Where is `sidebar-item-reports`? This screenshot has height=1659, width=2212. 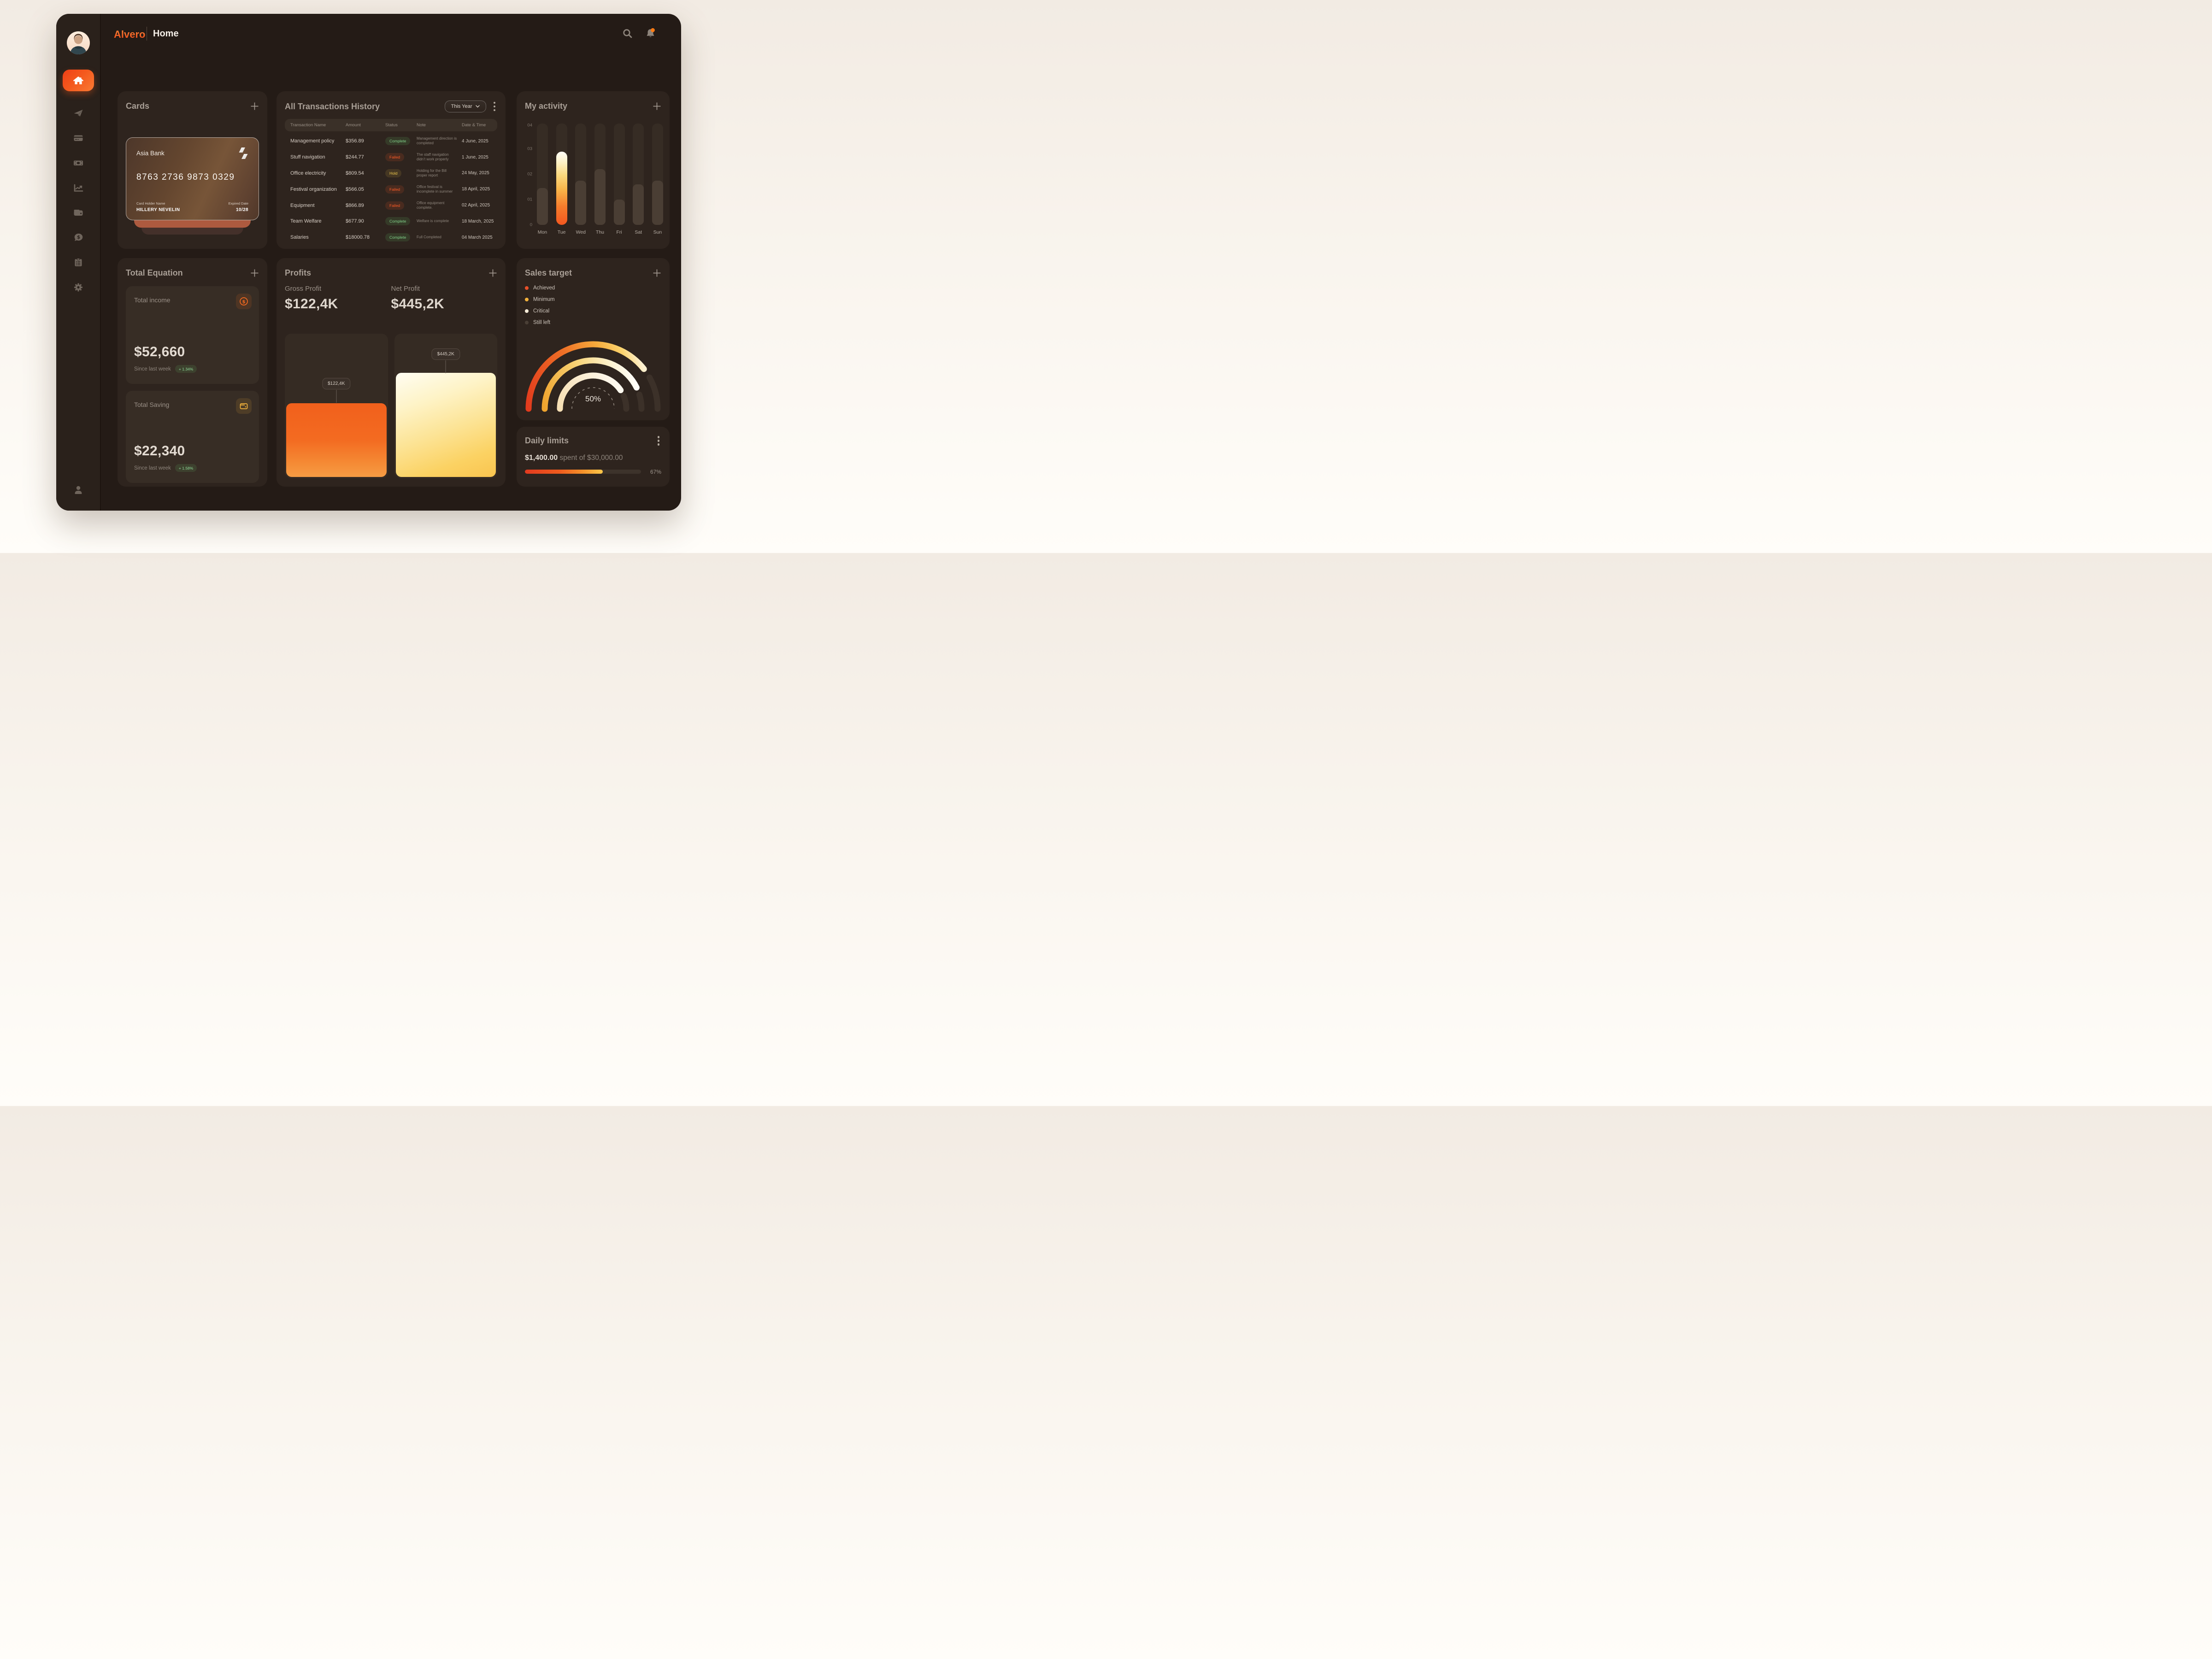 sidebar-item-reports is located at coordinates (78, 262).